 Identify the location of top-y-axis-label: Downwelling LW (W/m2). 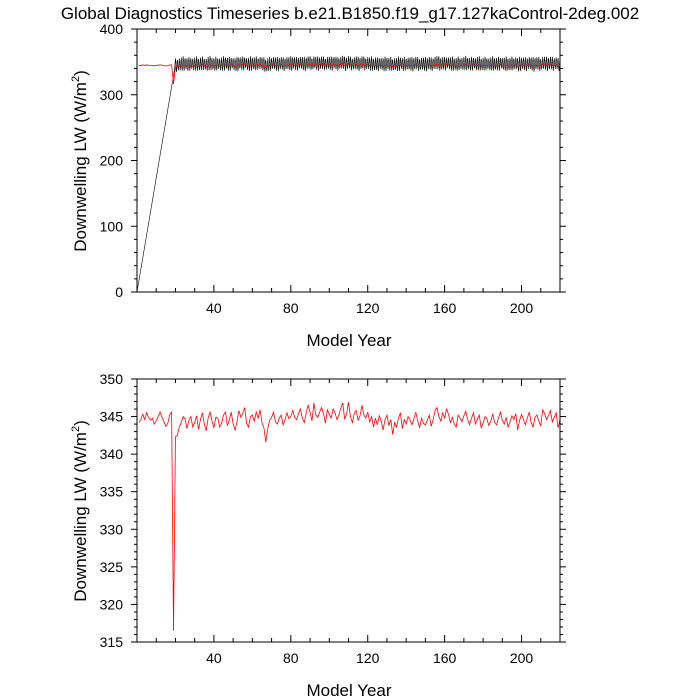
(80, 161).